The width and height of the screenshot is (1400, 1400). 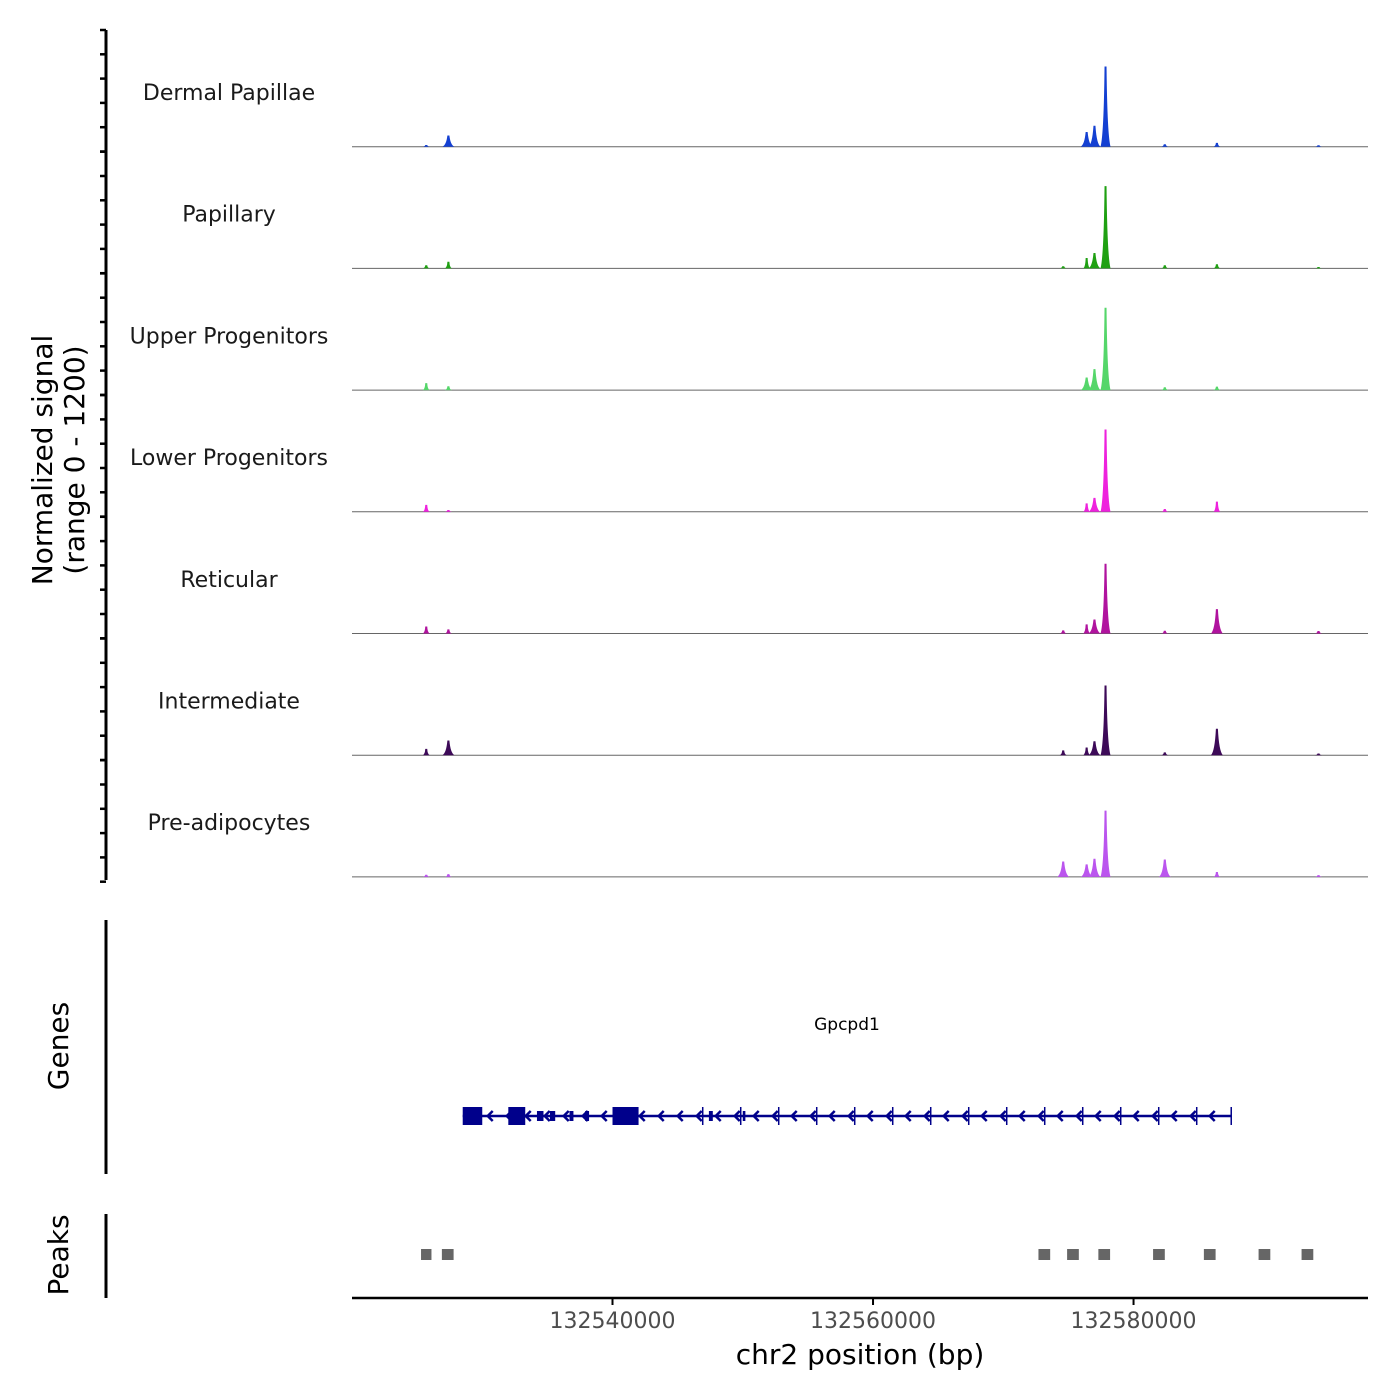 I want to click on x-axis-ticks: 132540000 132560000 132580000, so click(x=873, y=1316).